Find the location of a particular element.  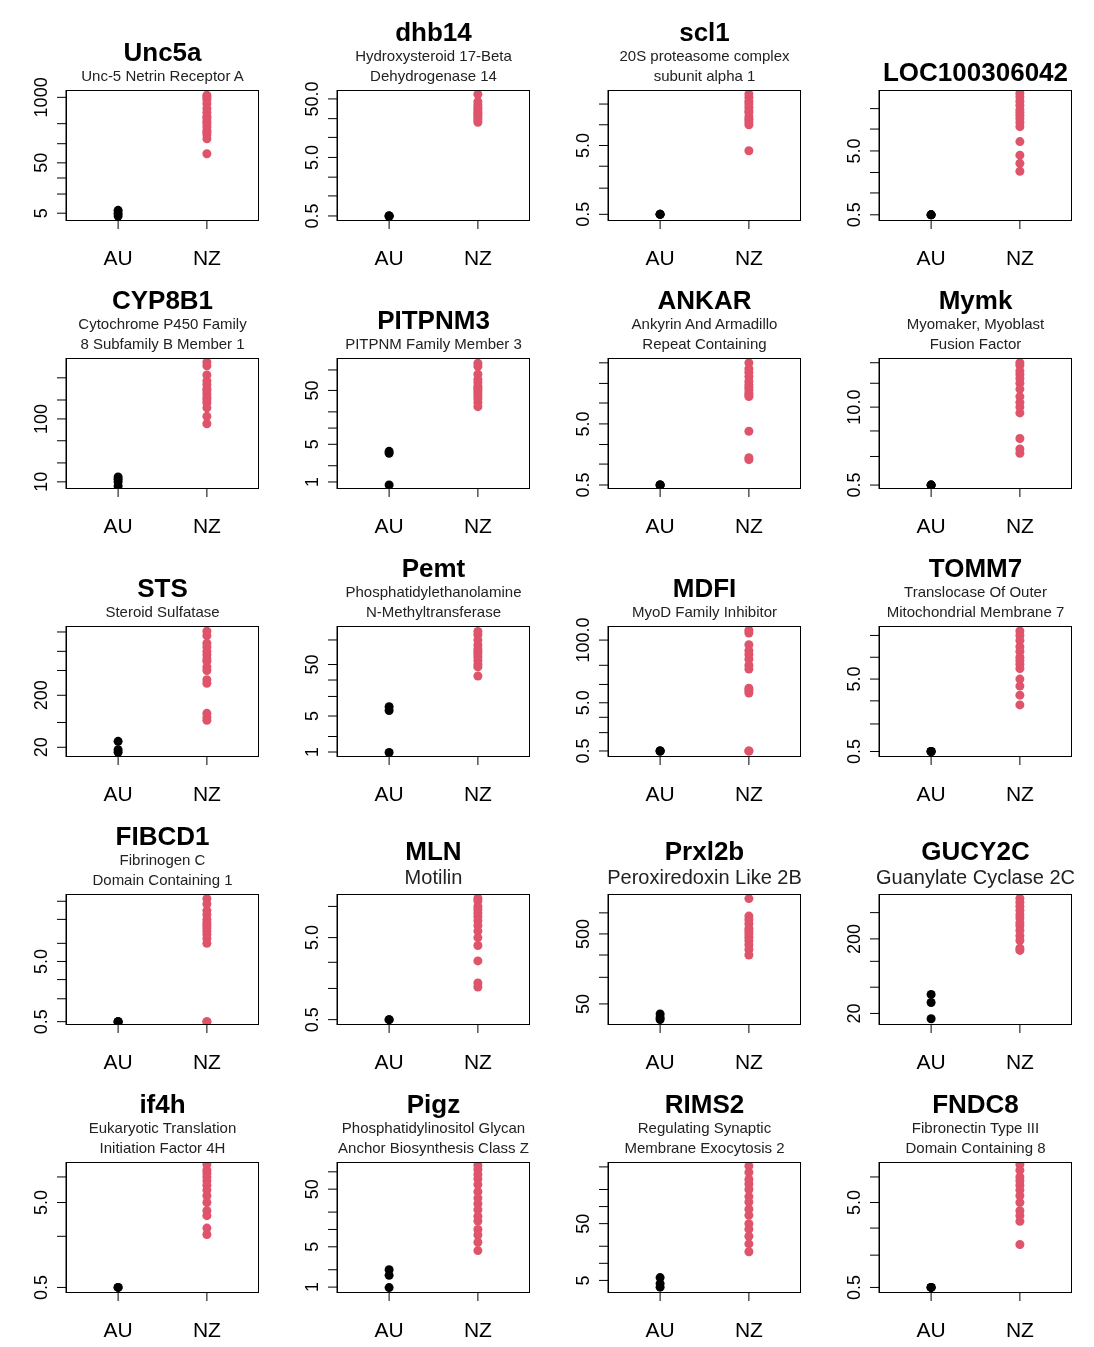

chart-subtitle: Translocase Of Outer Mitochondrial Membrane 7 is located at coordinates (975, 602).